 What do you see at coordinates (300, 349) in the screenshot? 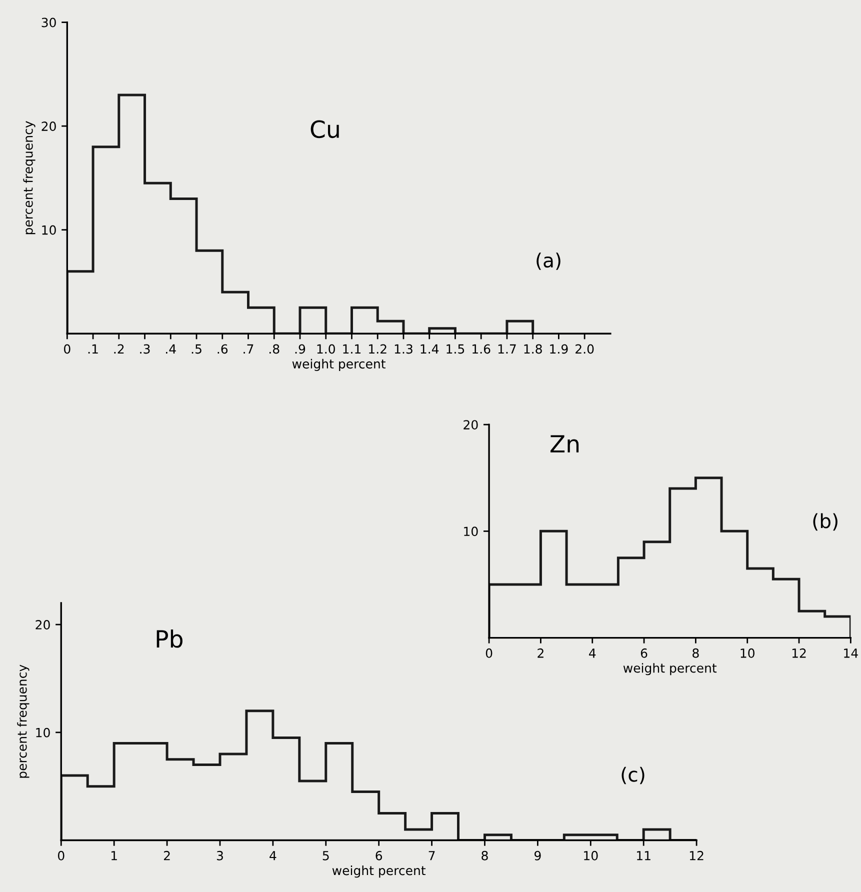
I see `x-tick-label: .9` at bounding box center [300, 349].